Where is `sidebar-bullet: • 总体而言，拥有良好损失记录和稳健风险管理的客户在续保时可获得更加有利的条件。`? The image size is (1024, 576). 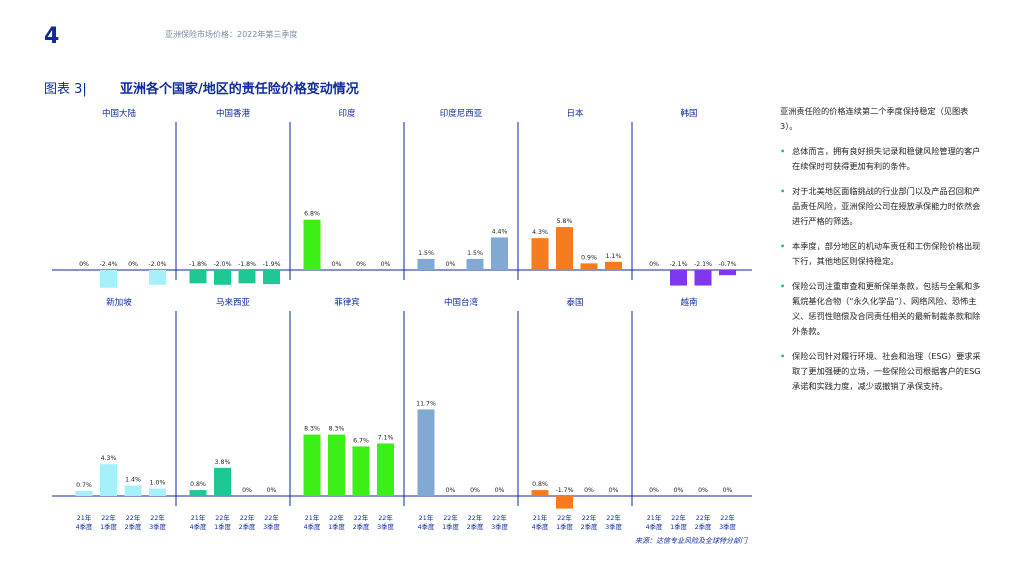 sidebar-bullet: • 总体而言，拥有良好损失记录和稳健风险管理的客户在续保时可获得更加有利的条件。 is located at coordinates (880, 158).